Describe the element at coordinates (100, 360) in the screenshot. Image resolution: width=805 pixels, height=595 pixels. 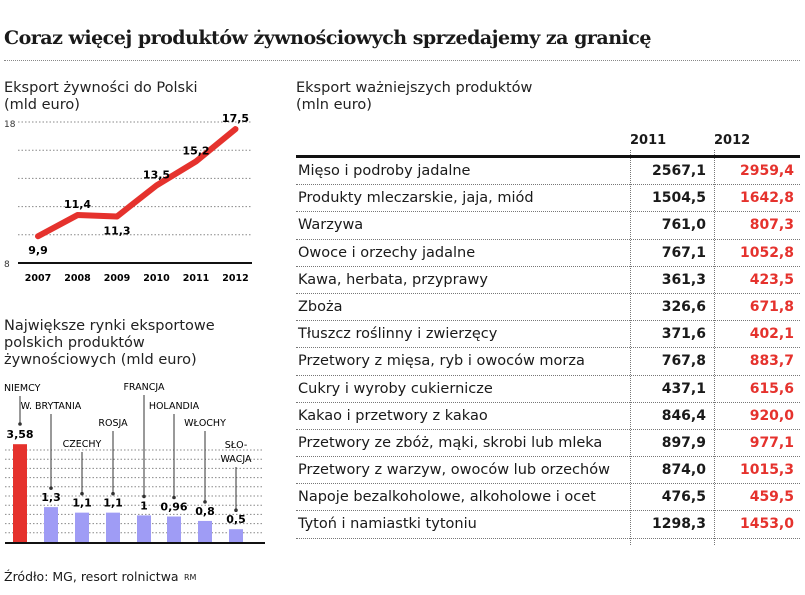
I see `bar-chart-title-line3: żywnościowych (mld euro)` at that location.